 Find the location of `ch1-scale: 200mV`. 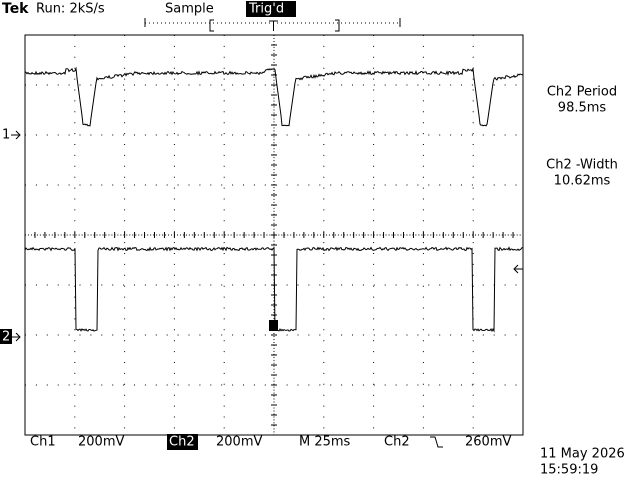

ch1-scale: 200mV is located at coordinates (101, 442).